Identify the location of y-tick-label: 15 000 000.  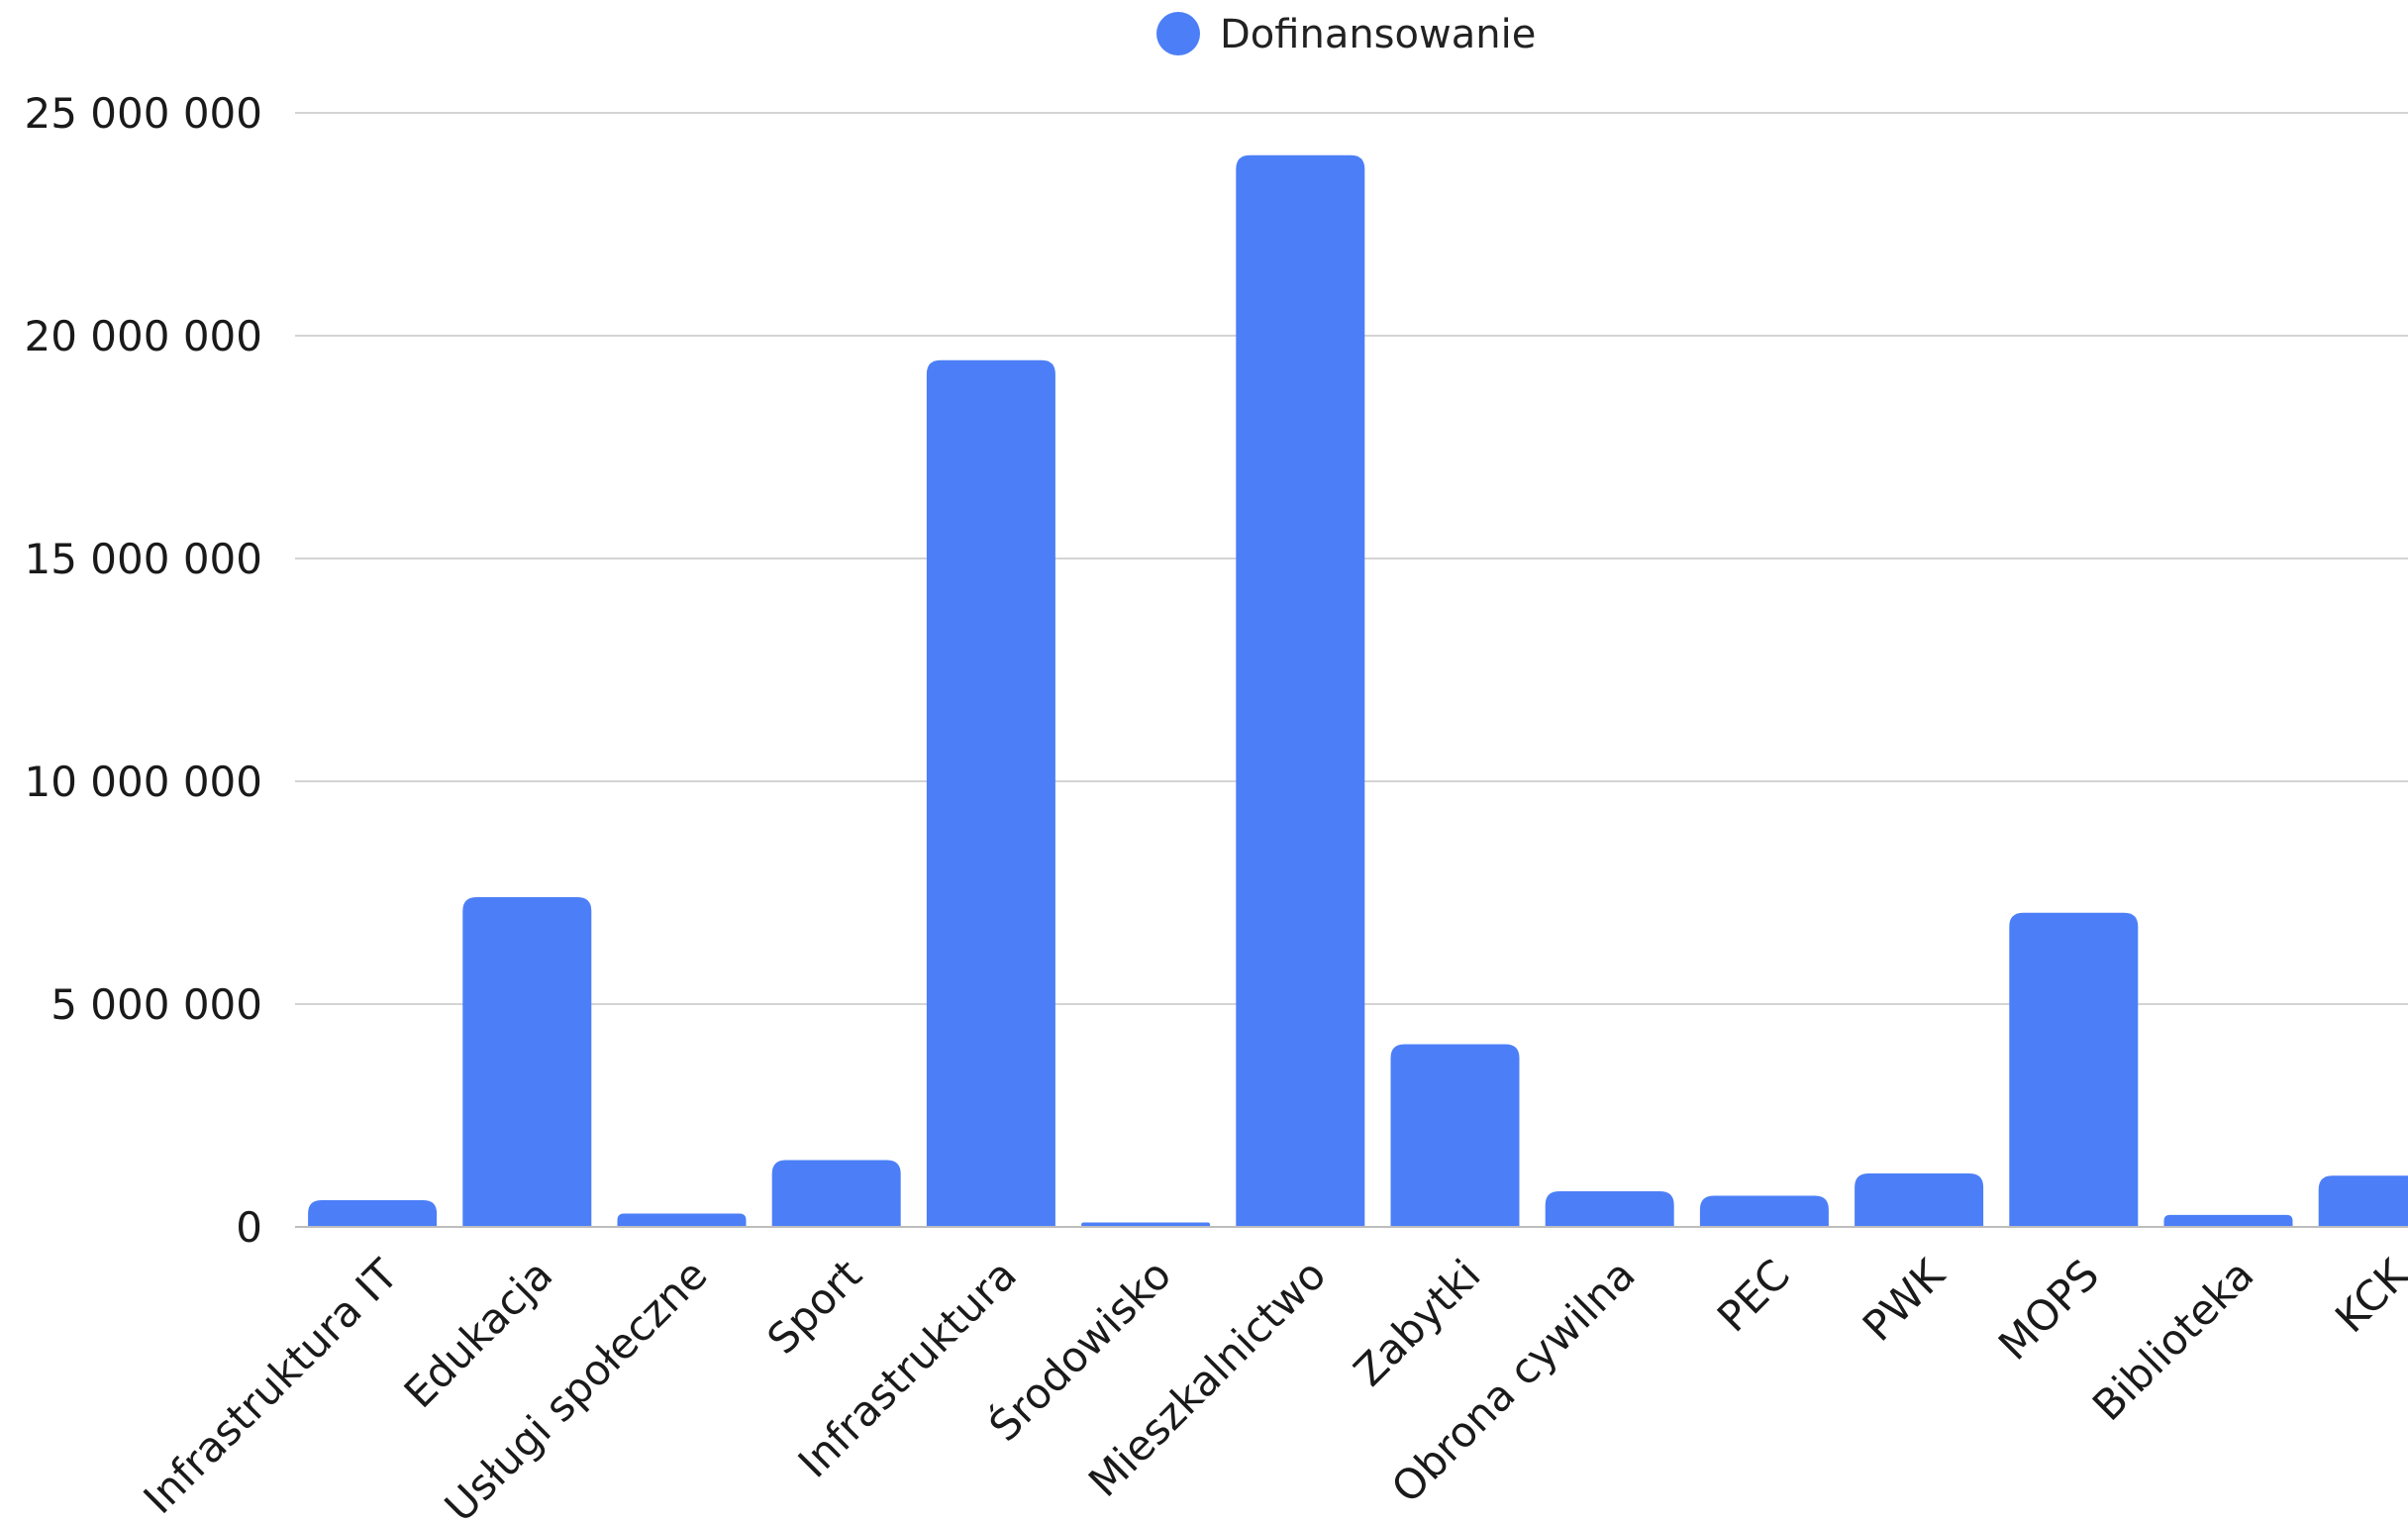
(143, 559).